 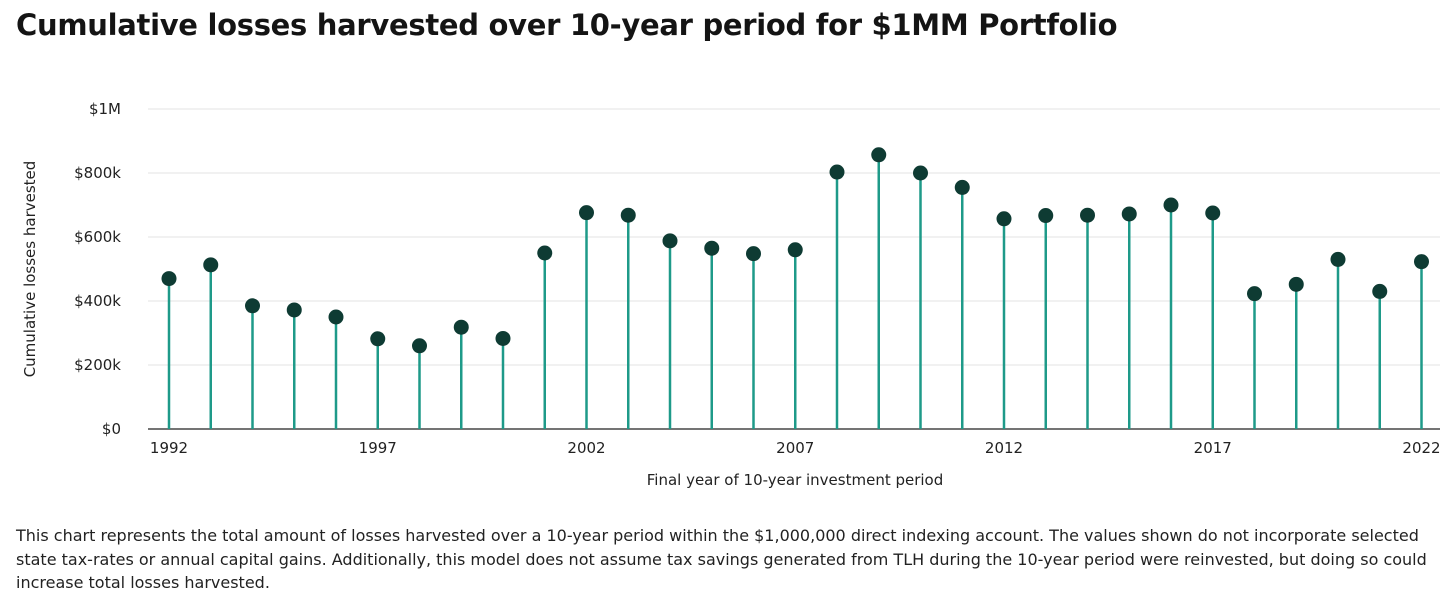 What do you see at coordinates (795, 480) in the screenshot?
I see `x-axis-label: Final year of 10-year investment period` at bounding box center [795, 480].